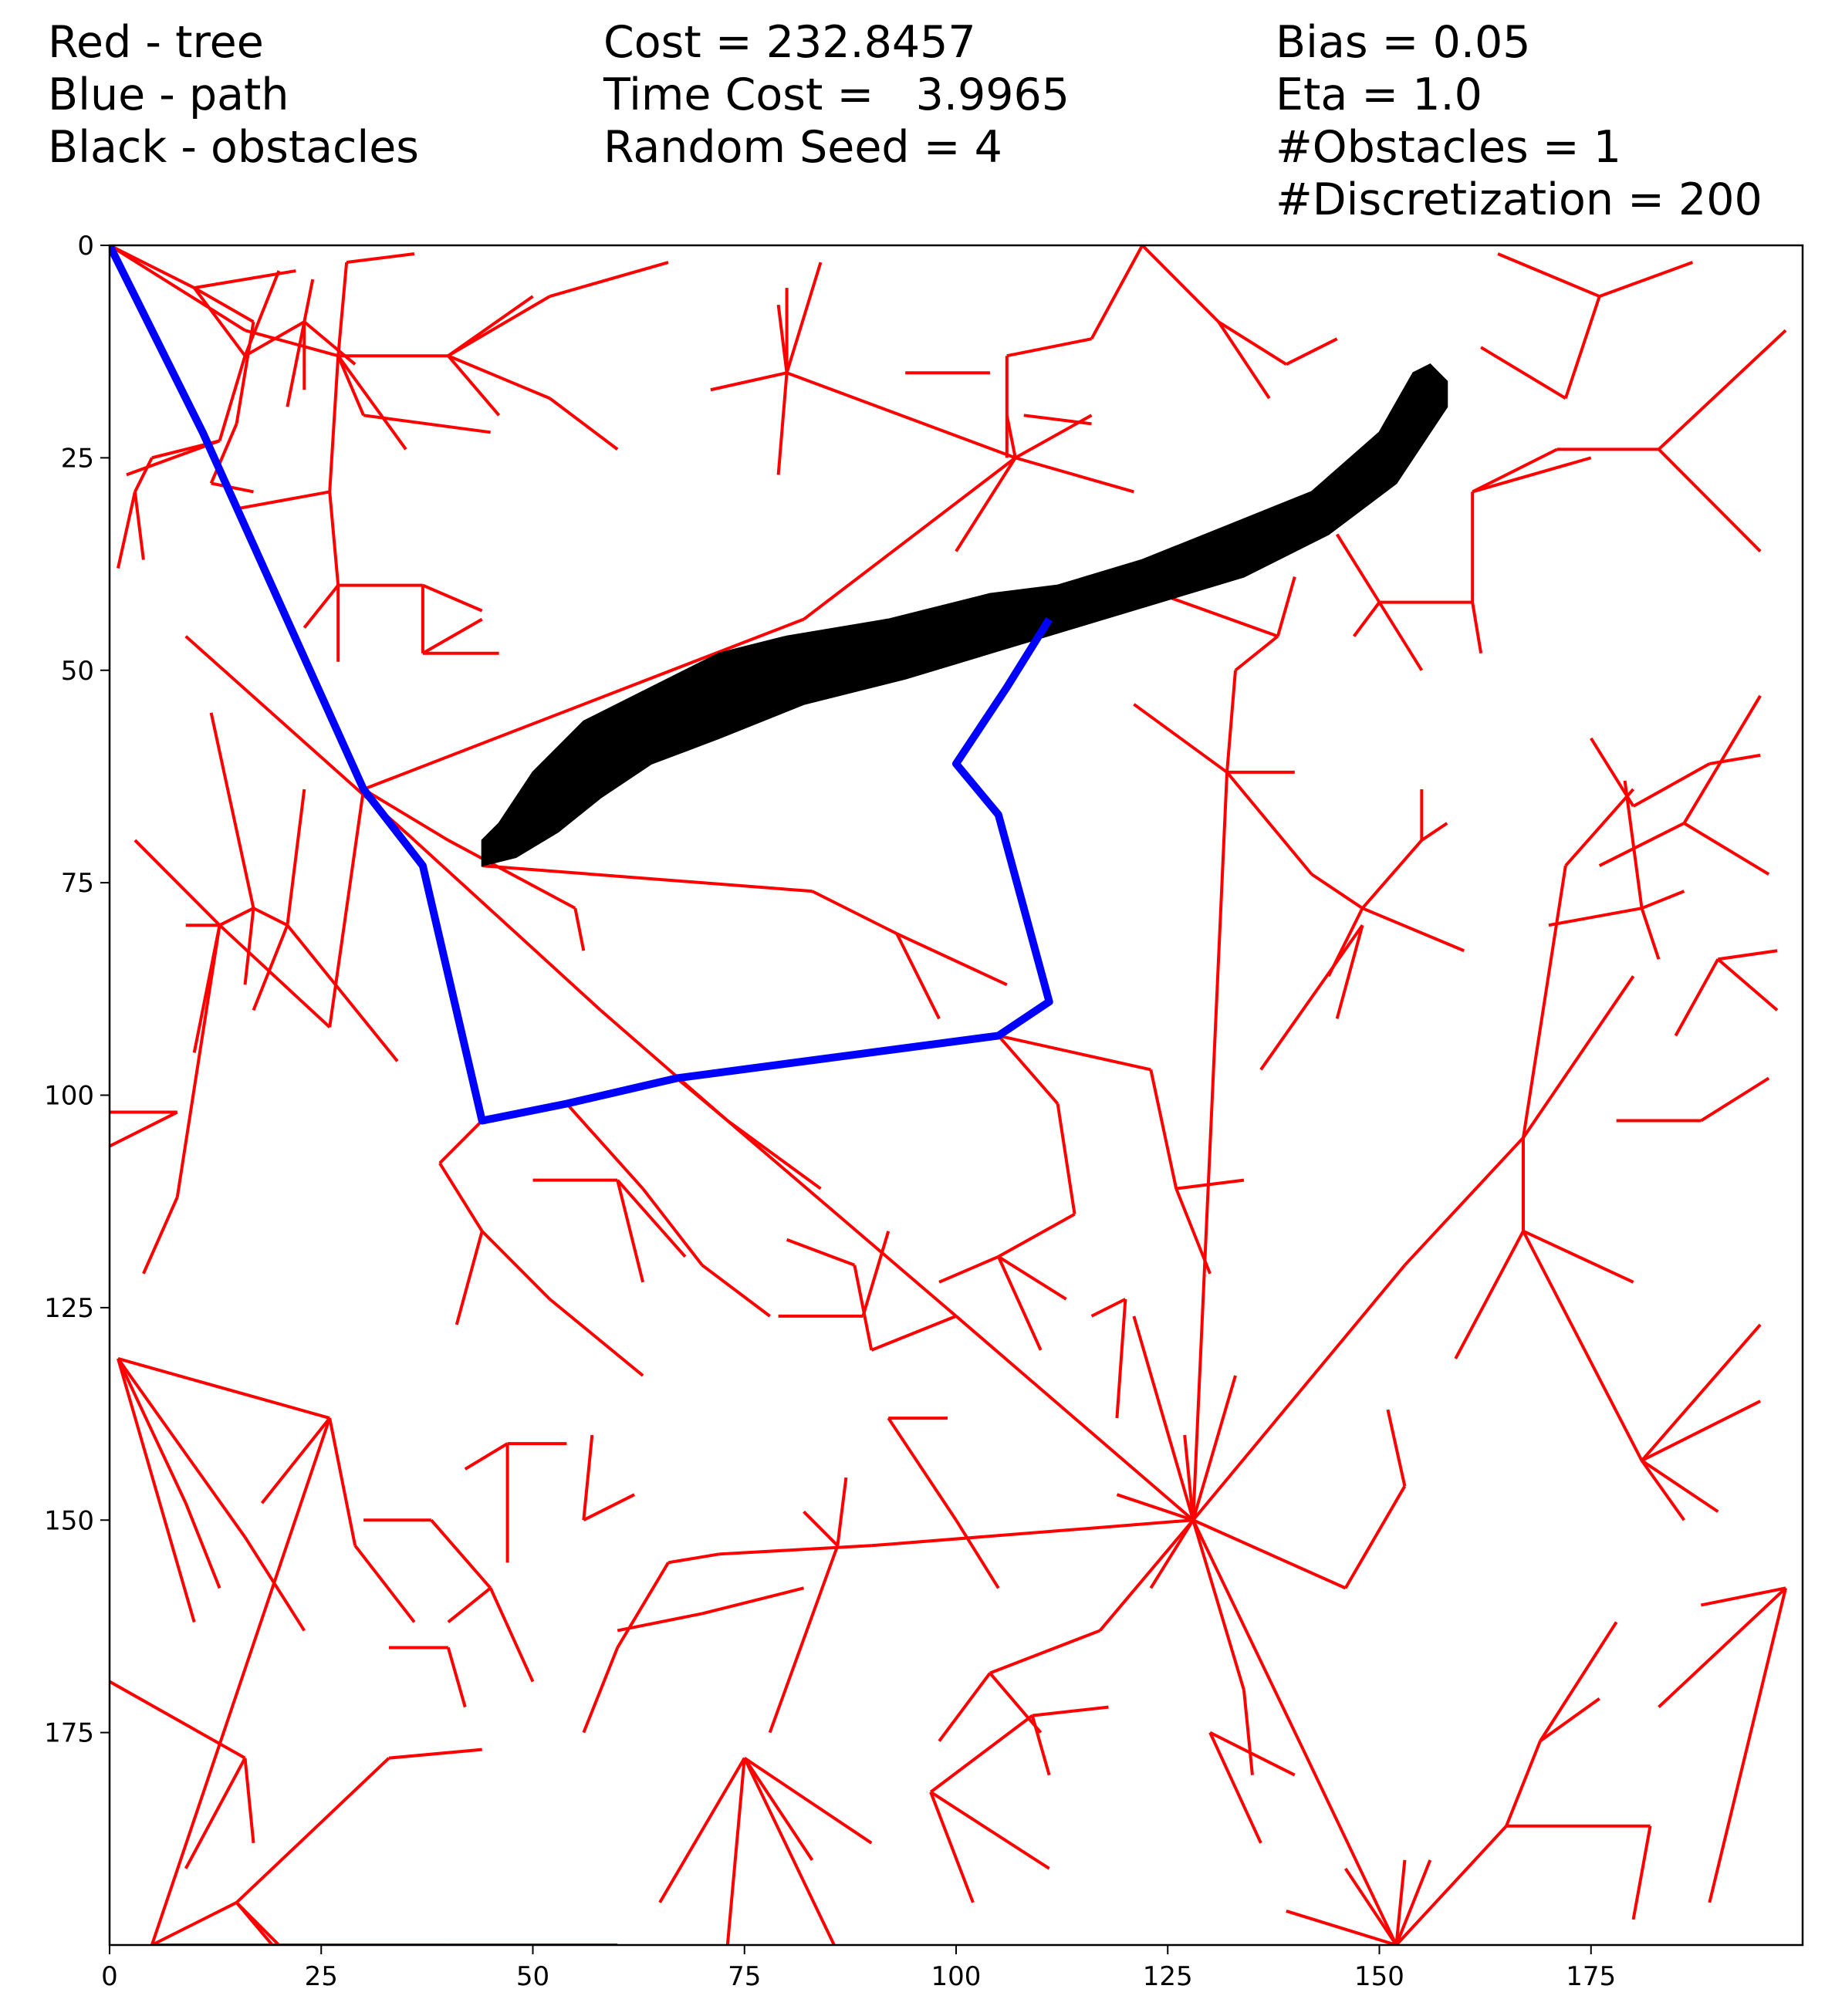  I want to click on header-col2-line-0: Cost = 232.8457, so click(789, 42).